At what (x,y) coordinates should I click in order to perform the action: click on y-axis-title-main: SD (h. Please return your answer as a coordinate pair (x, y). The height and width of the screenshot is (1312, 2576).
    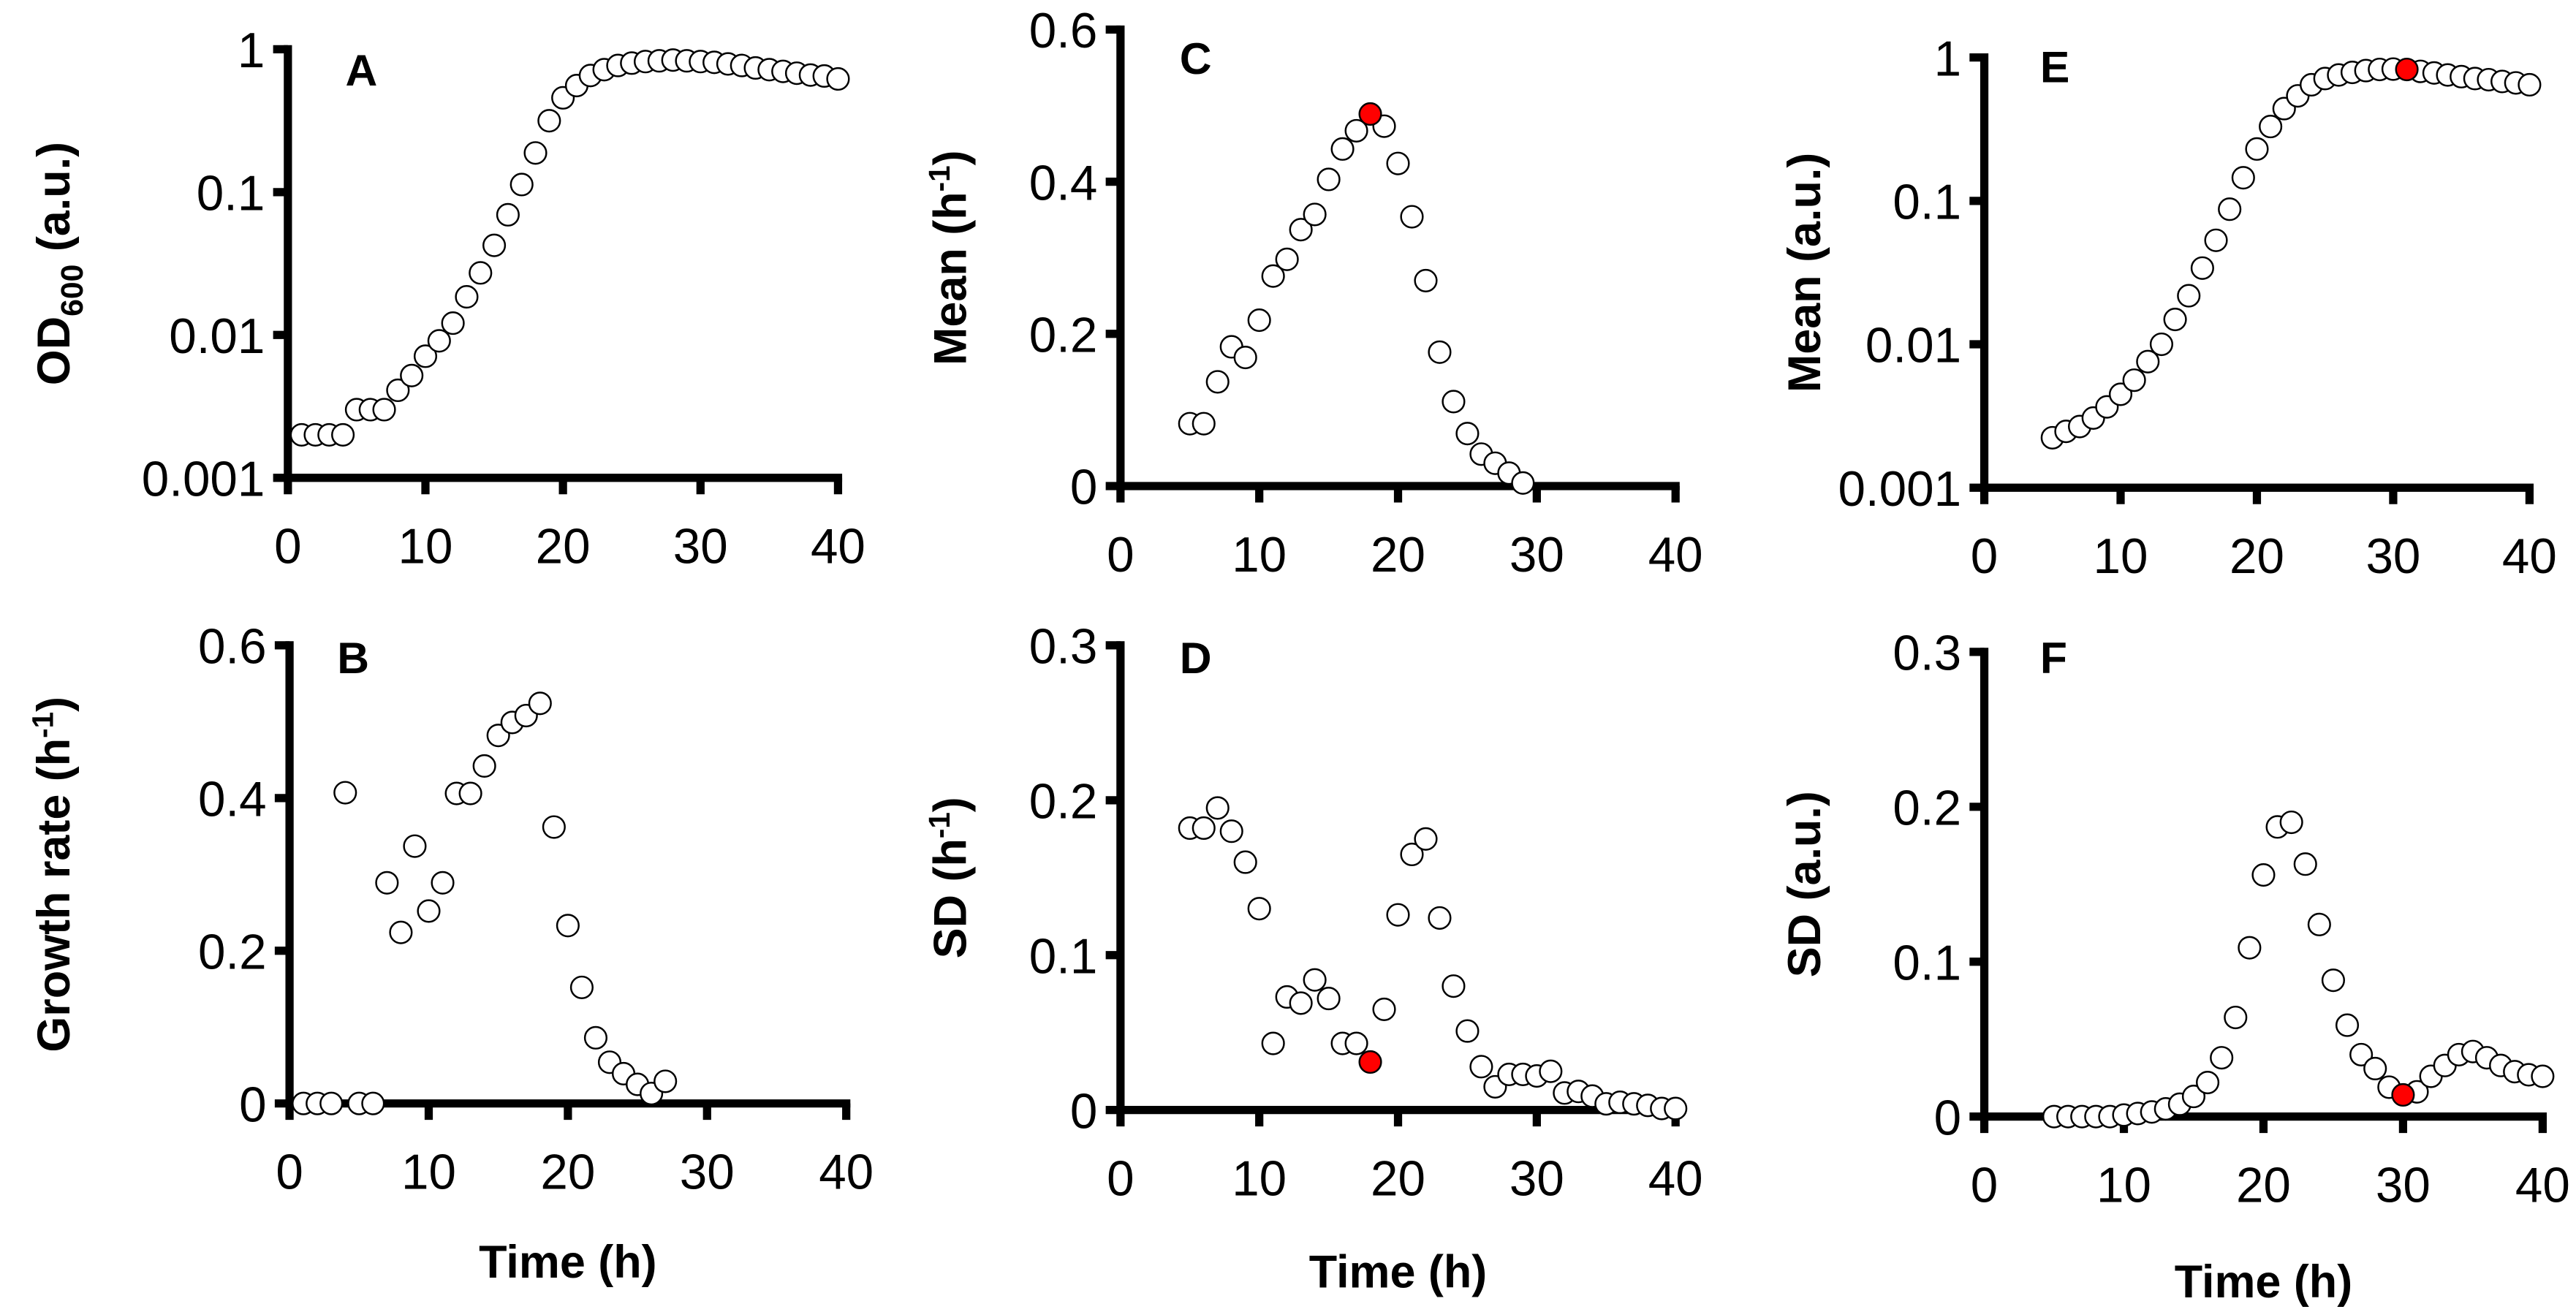
    Looking at the image, I should click on (951, 898).